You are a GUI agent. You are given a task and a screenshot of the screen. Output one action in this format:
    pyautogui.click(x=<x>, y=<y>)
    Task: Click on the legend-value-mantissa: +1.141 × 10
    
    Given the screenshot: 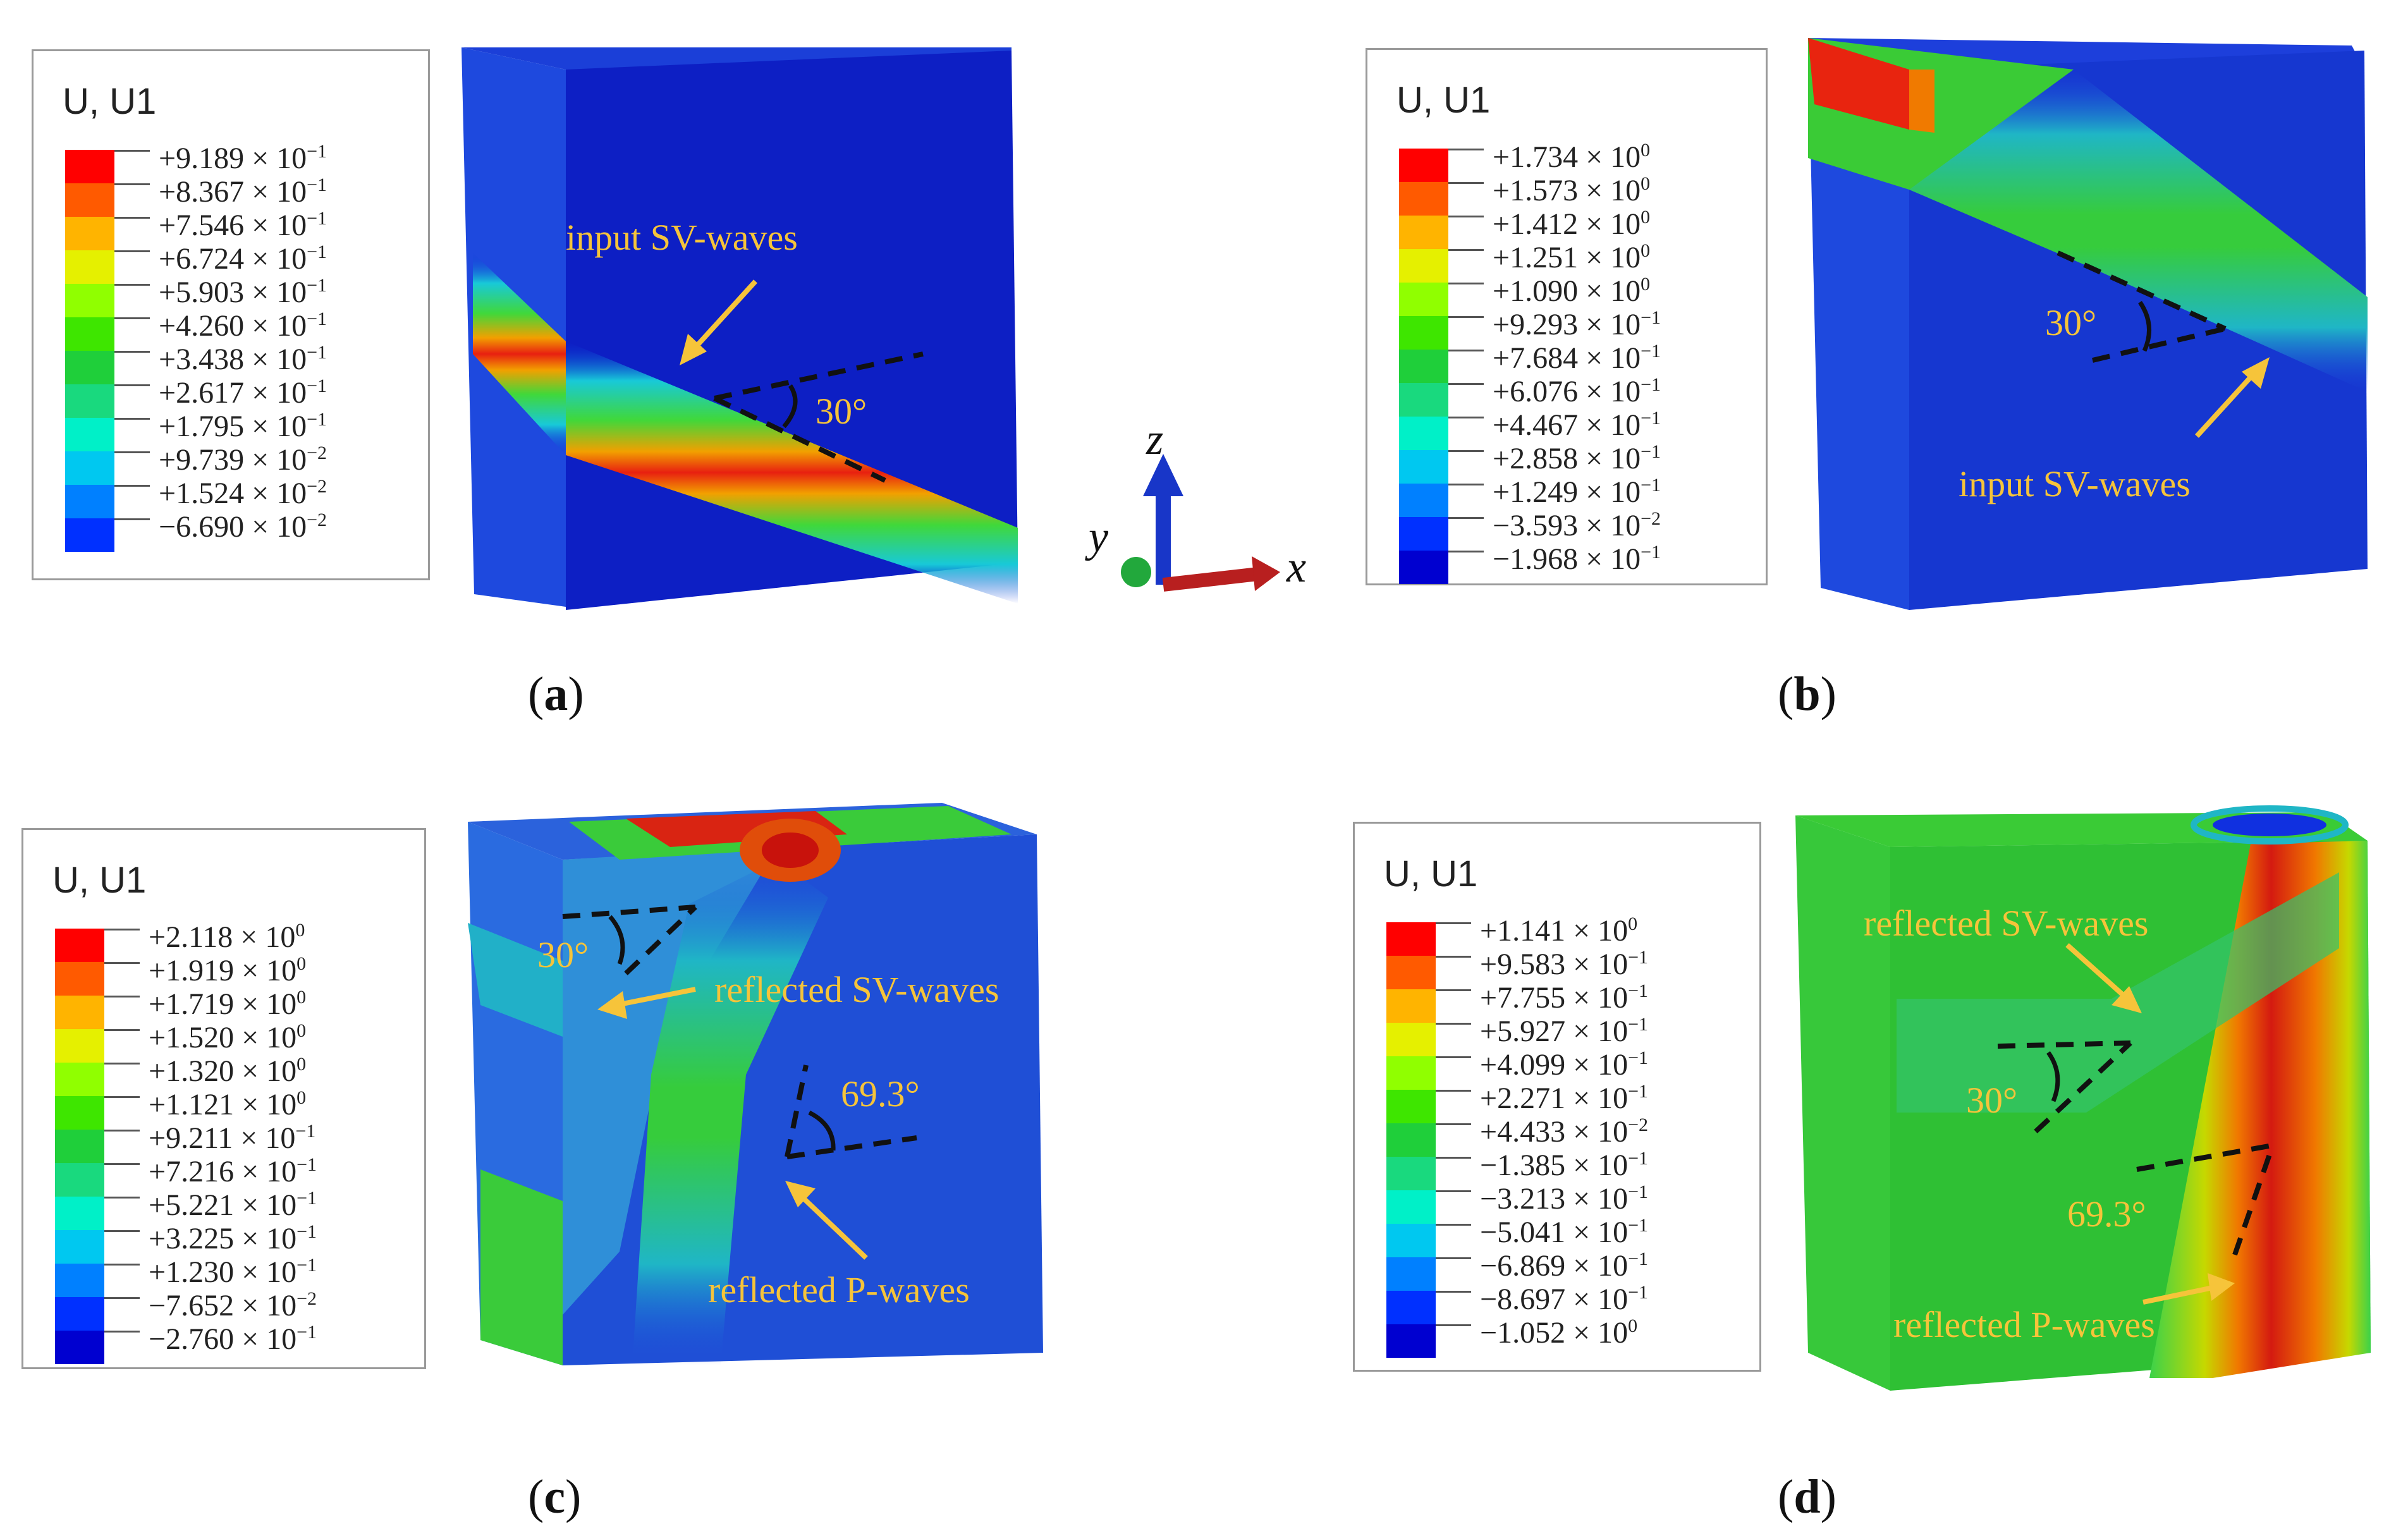 What is the action you would take?
    pyautogui.click(x=1555, y=931)
    